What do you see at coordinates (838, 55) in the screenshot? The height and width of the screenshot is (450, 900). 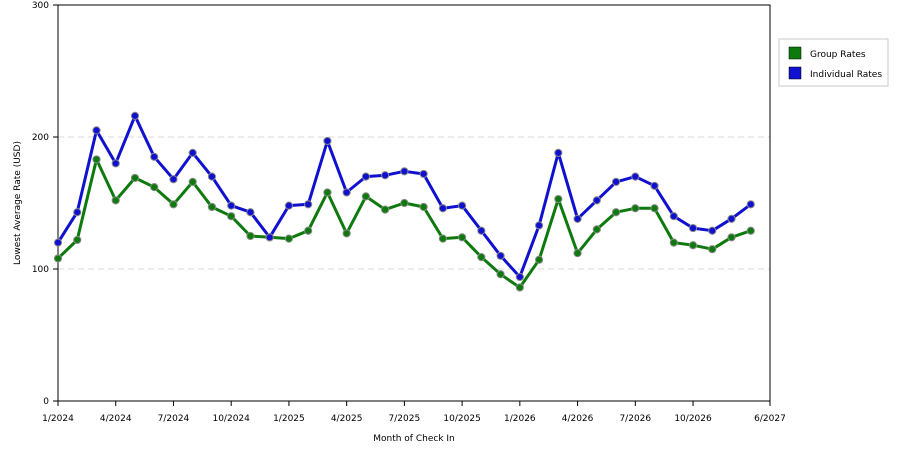 I see `legend-label-group: Group Rates` at bounding box center [838, 55].